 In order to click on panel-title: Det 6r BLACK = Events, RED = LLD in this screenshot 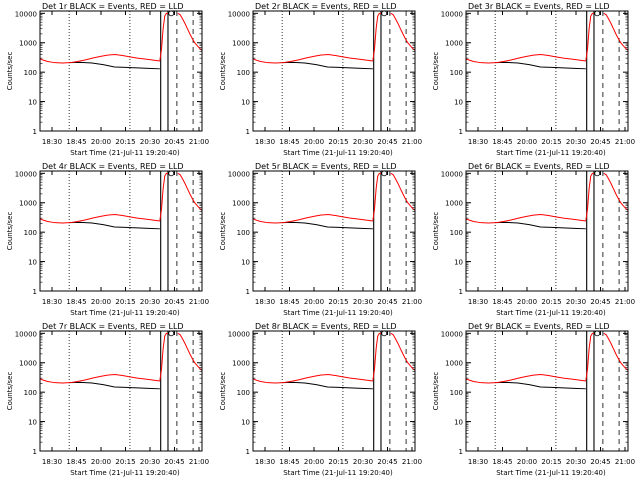, I will do `click(539, 166)`.